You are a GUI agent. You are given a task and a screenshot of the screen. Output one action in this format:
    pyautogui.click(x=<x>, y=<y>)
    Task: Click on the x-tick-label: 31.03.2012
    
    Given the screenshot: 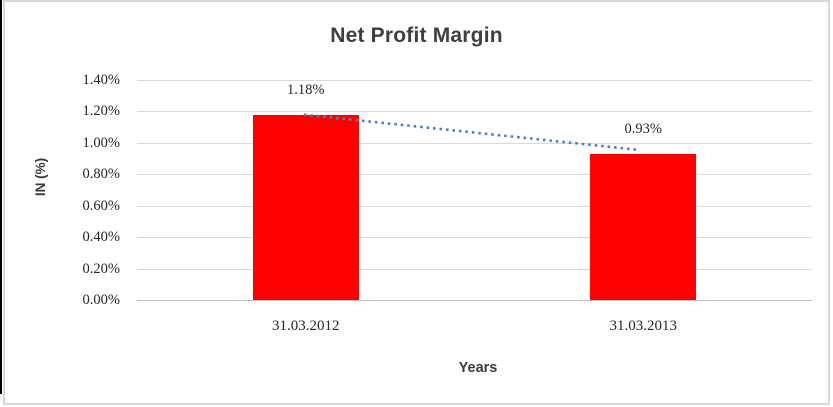 What is the action you would take?
    pyautogui.click(x=306, y=326)
    